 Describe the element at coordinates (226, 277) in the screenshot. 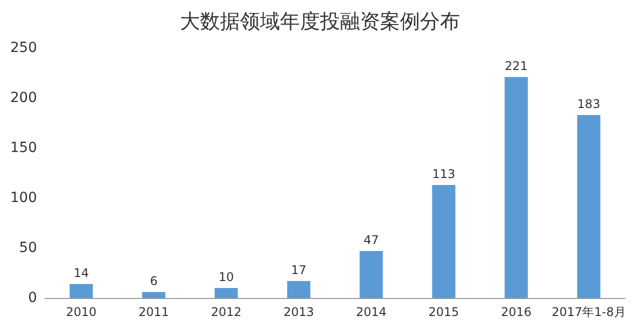

I see `data-label: 10` at that location.